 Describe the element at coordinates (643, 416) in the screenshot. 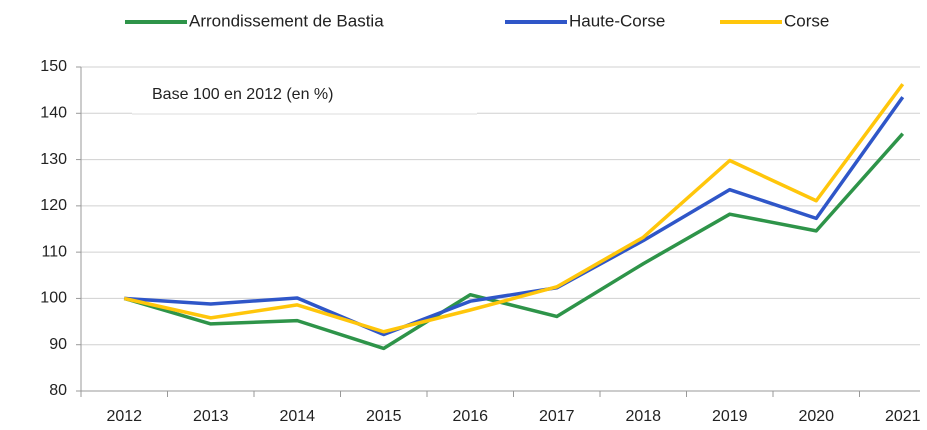

I see `x-tick-label: 2018` at that location.